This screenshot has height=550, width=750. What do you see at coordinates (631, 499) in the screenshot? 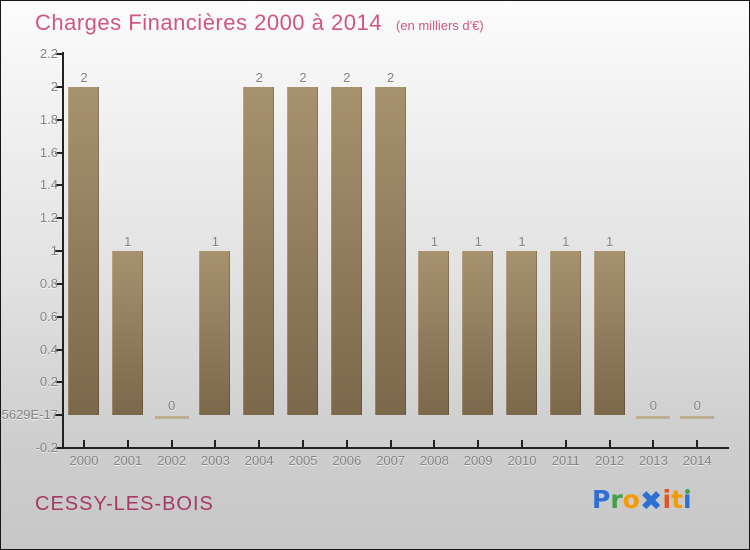
I see `logo-letter: o` at bounding box center [631, 499].